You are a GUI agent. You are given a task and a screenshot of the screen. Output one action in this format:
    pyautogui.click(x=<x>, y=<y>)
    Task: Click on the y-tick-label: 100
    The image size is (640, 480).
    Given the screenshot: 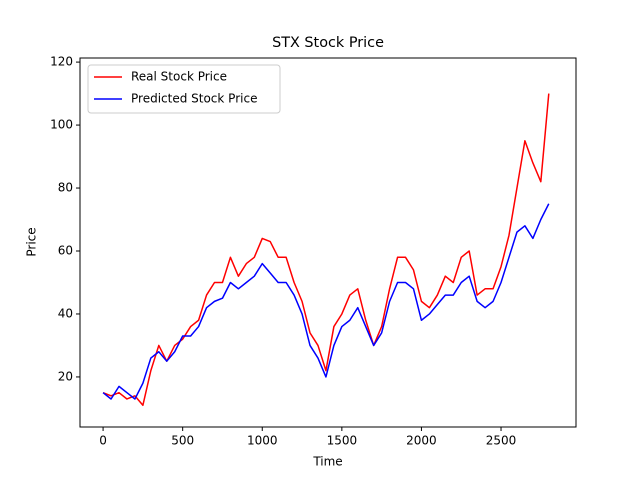 What is the action you would take?
    pyautogui.click(x=61, y=125)
    